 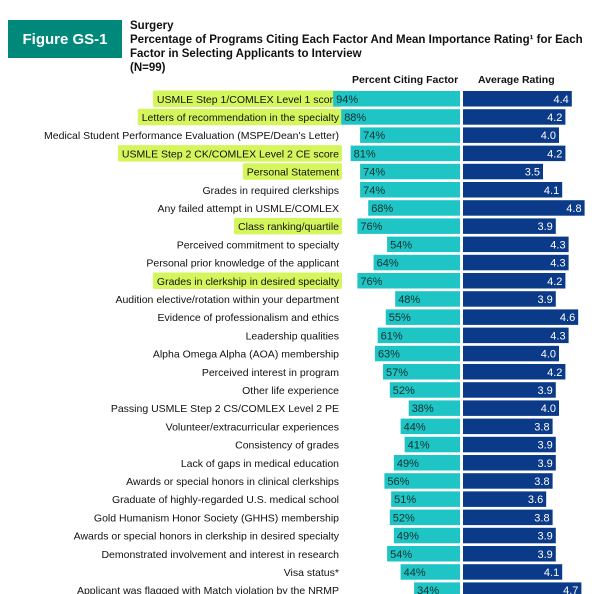 What do you see at coordinates (423, 409) in the screenshot?
I see `percent-value-label: 38%` at bounding box center [423, 409].